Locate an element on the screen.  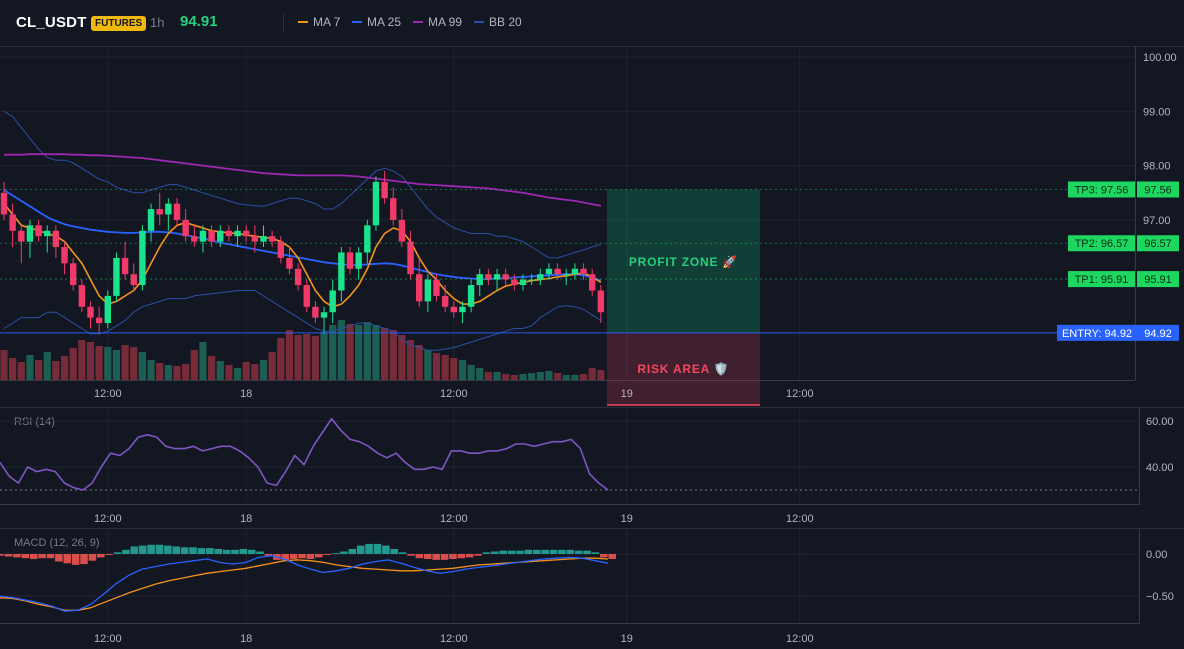
rsi-line is located at coordinates (304, 454).